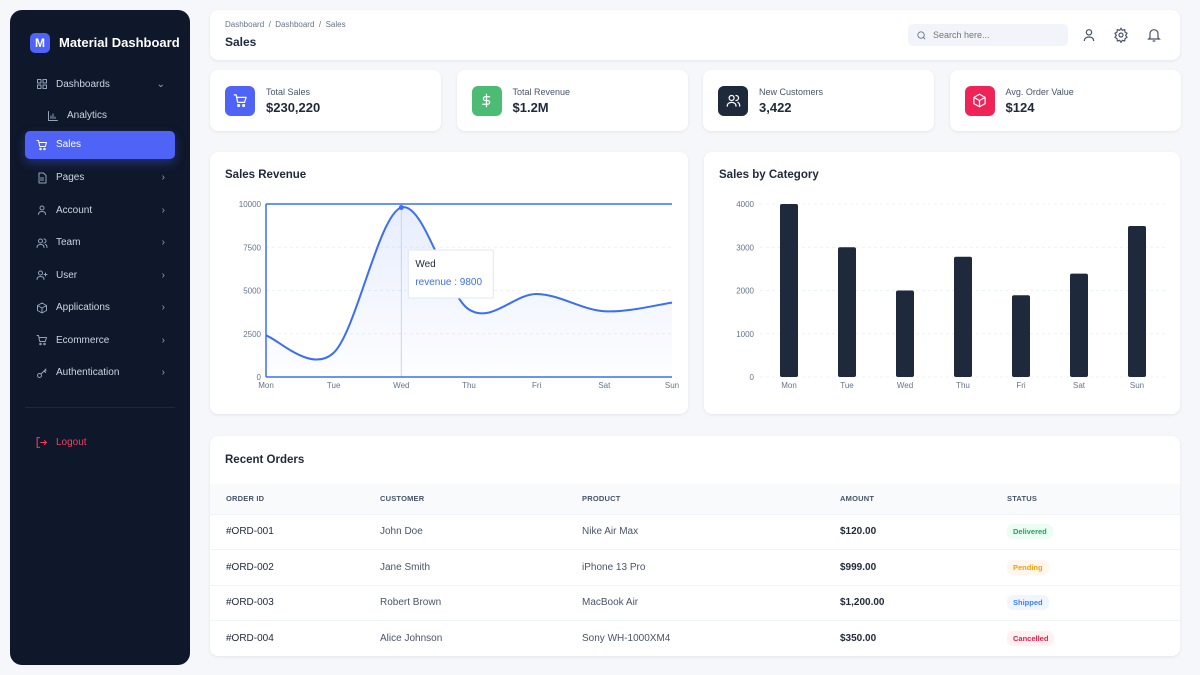 The height and width of the screenshot is (675, 1200). Describe the element at coordinates (847, 312) in the screenshot. I see `bar-tue` at that location.